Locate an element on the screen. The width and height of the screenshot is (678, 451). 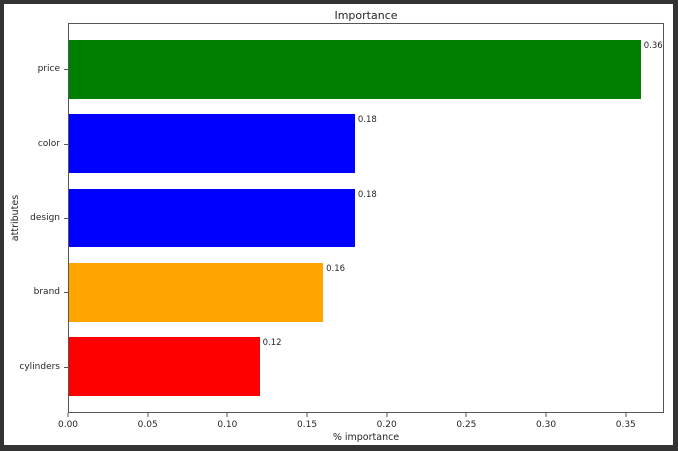
bar-price: 0.36 is located at coordinates (366, 69).